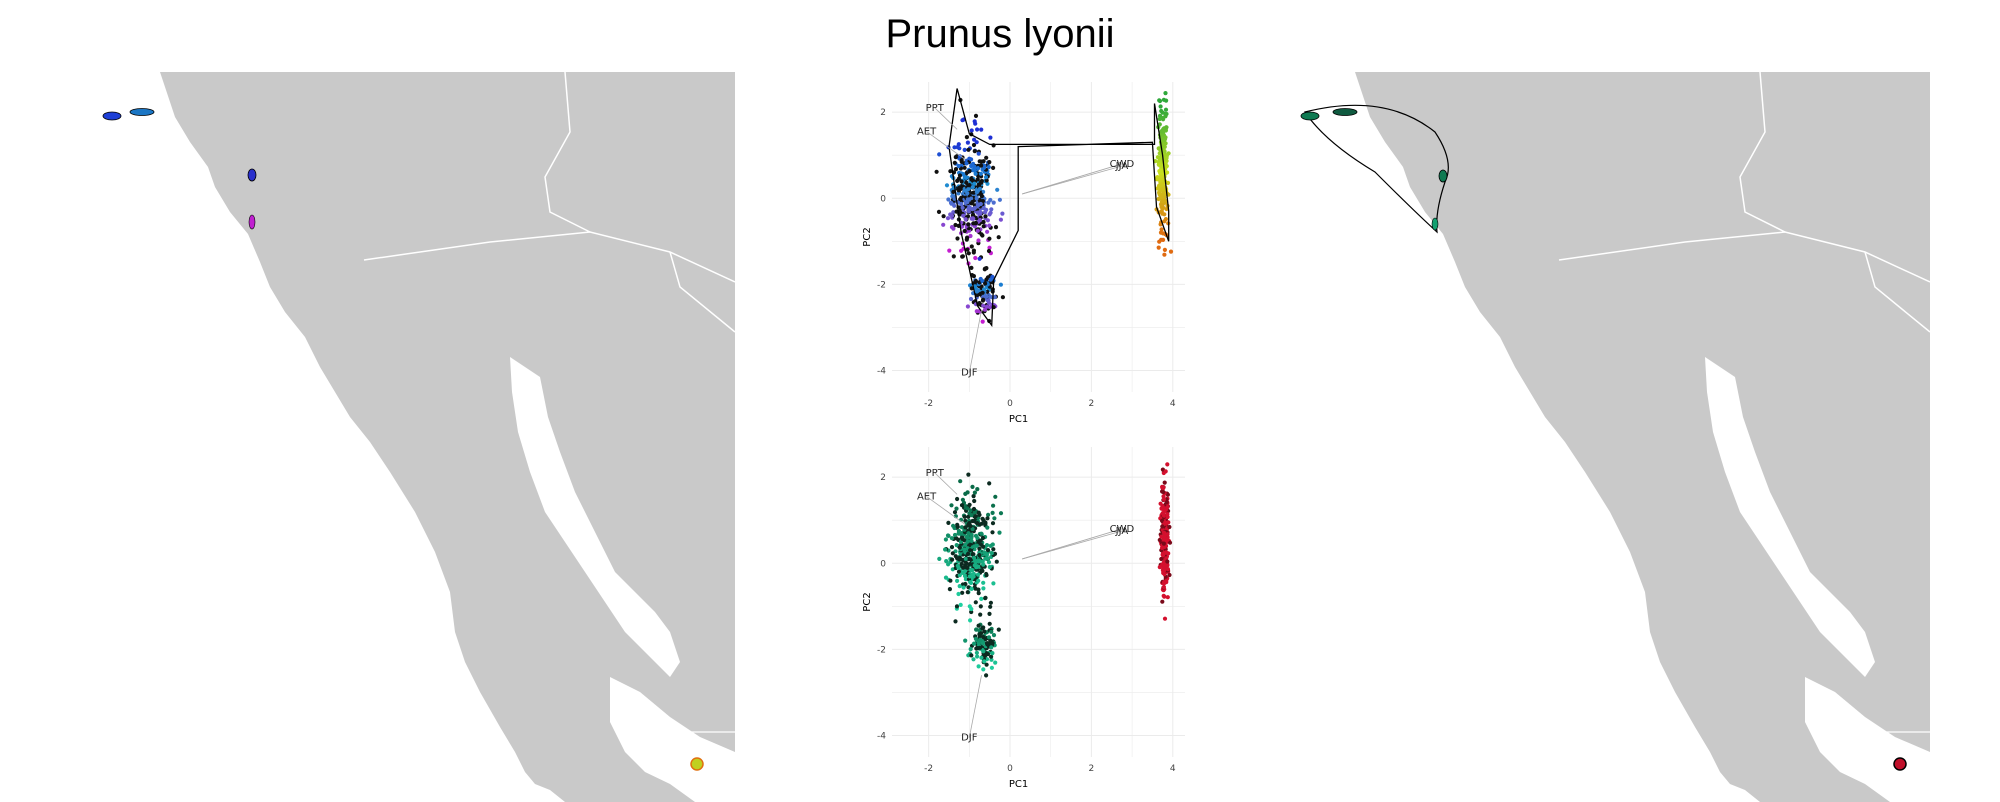 This screenshot has height=802, width=2000. Describe the element at coordinates (1173, 769) in the screenshot. I see `x-tick-label: 4` at that location.